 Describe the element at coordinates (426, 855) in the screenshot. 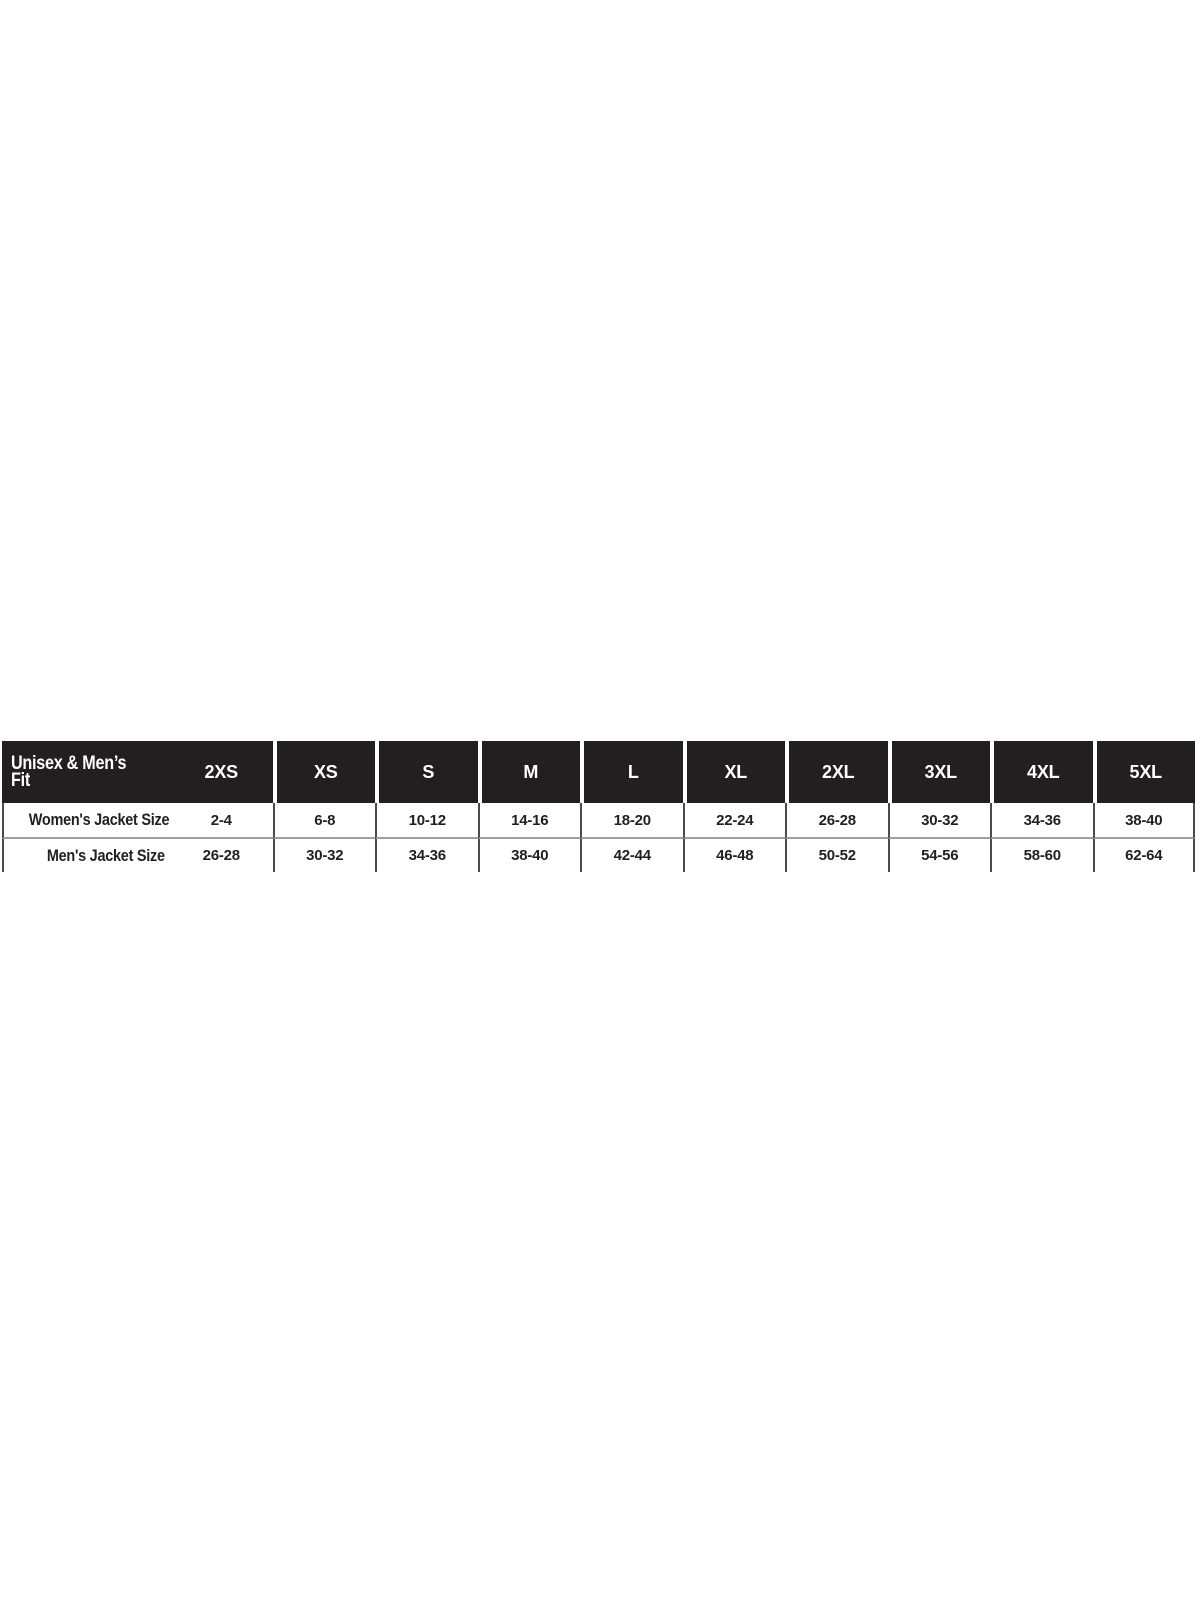

I see `mens-value-s: 34-36` at that location.